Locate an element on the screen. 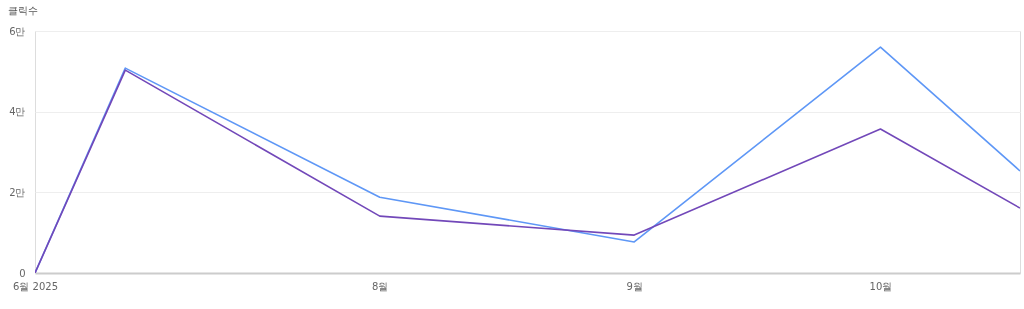  x-tick-label: 9월 is located at coordinates (634, 286).